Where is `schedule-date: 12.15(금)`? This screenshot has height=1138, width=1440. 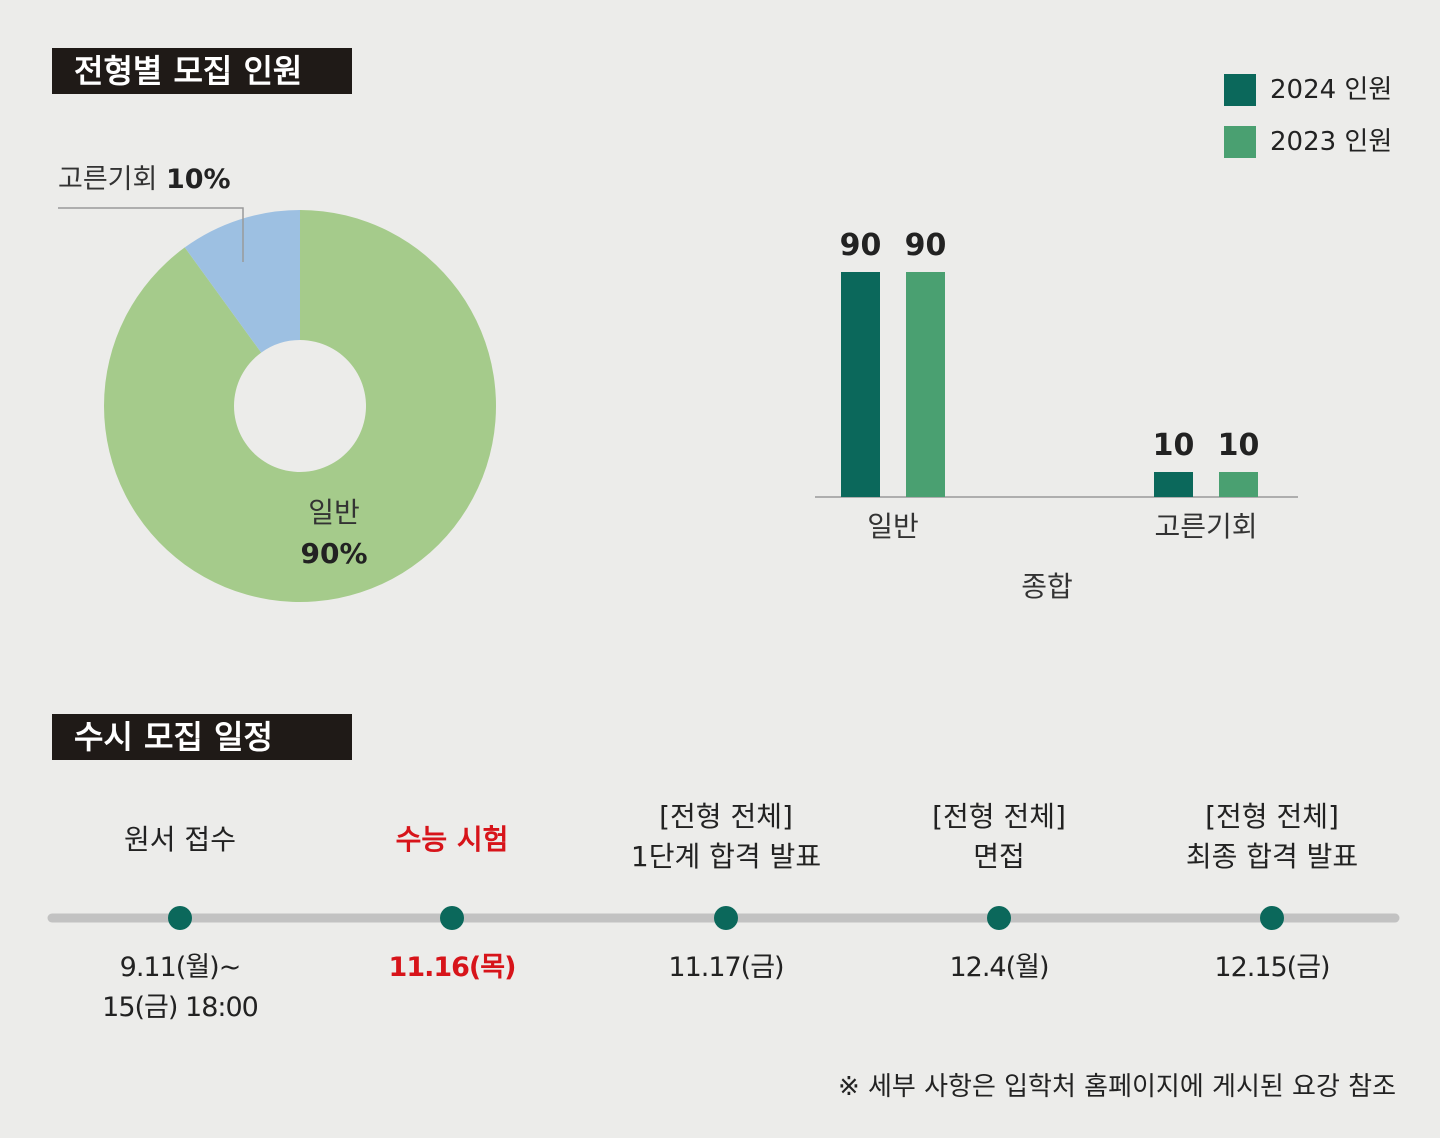
schedule-date: 12.15(금) is located at coordinates (1272, 968).